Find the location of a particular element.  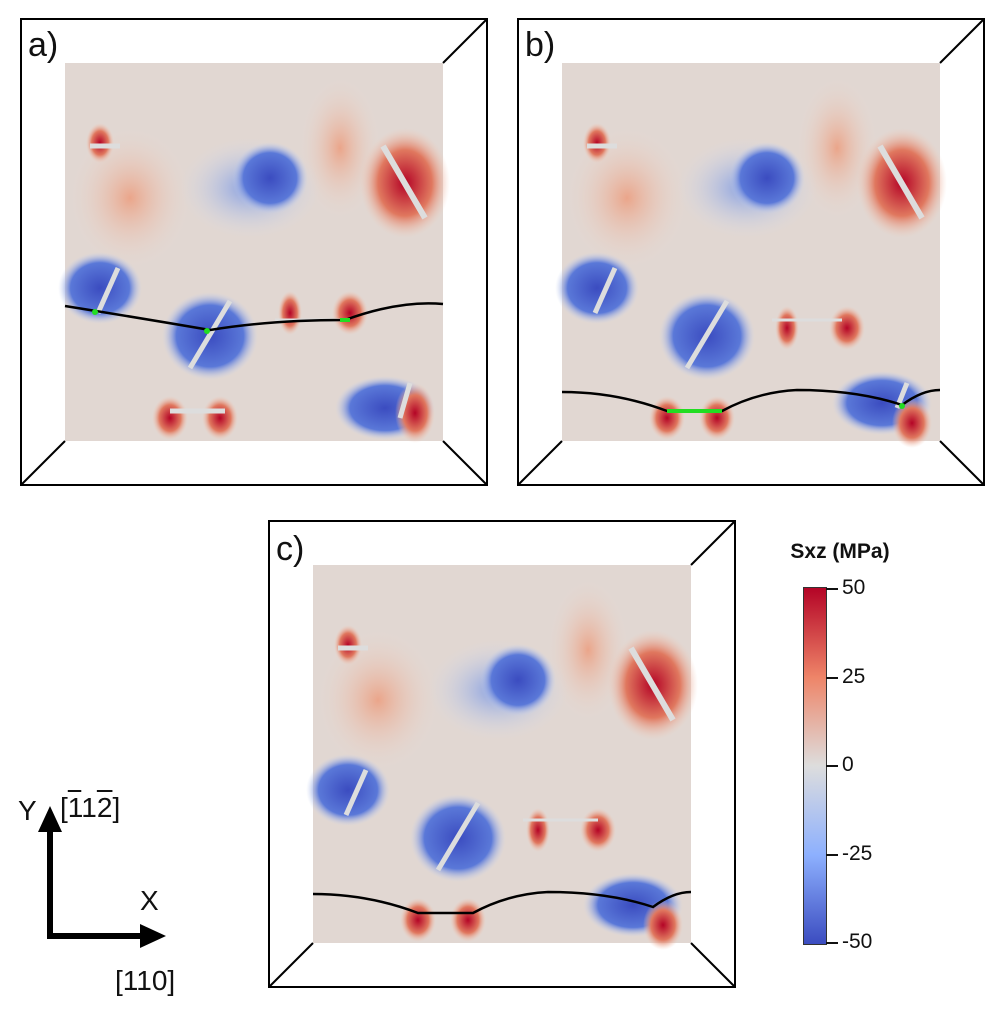

y-axis-label: Y is located at coordinates (27, 810).